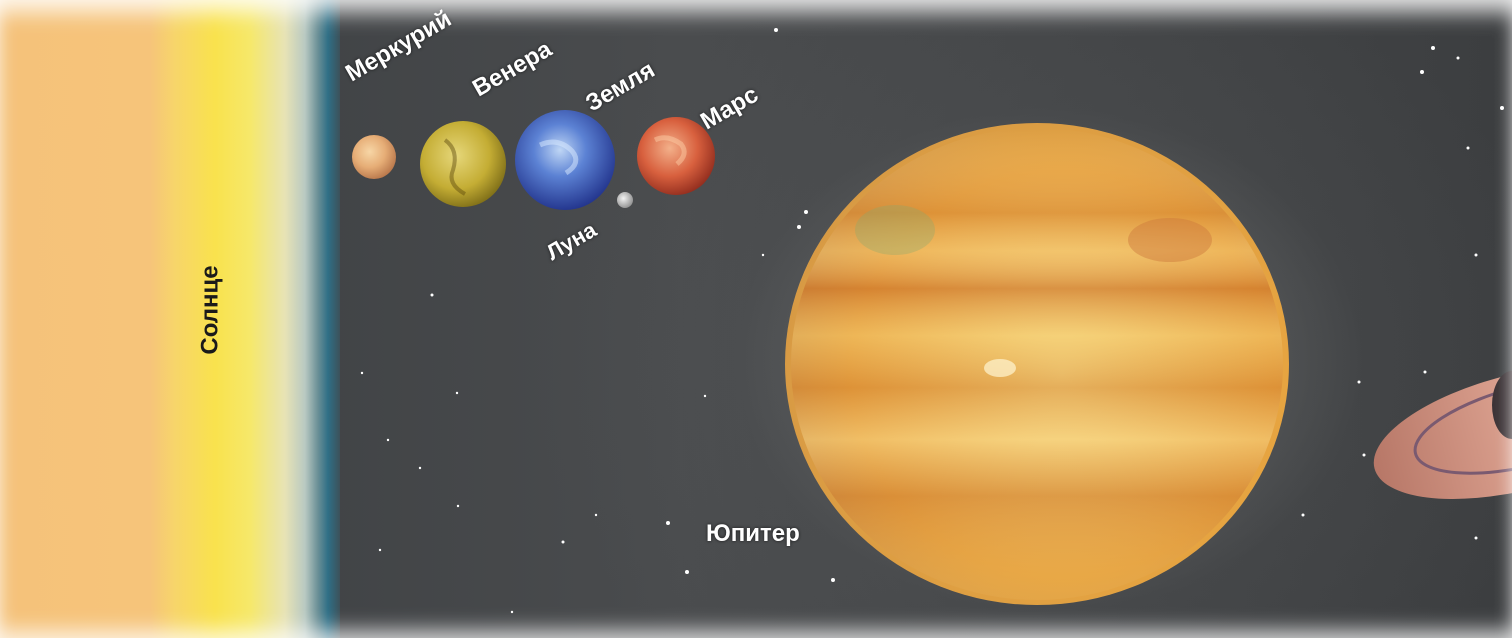 This screenshot has height=638, width=1512. What do you see at coordinates (1442, 432) in the screenshot?
I see `saturn-planet` at bounding box center [1442, 432].